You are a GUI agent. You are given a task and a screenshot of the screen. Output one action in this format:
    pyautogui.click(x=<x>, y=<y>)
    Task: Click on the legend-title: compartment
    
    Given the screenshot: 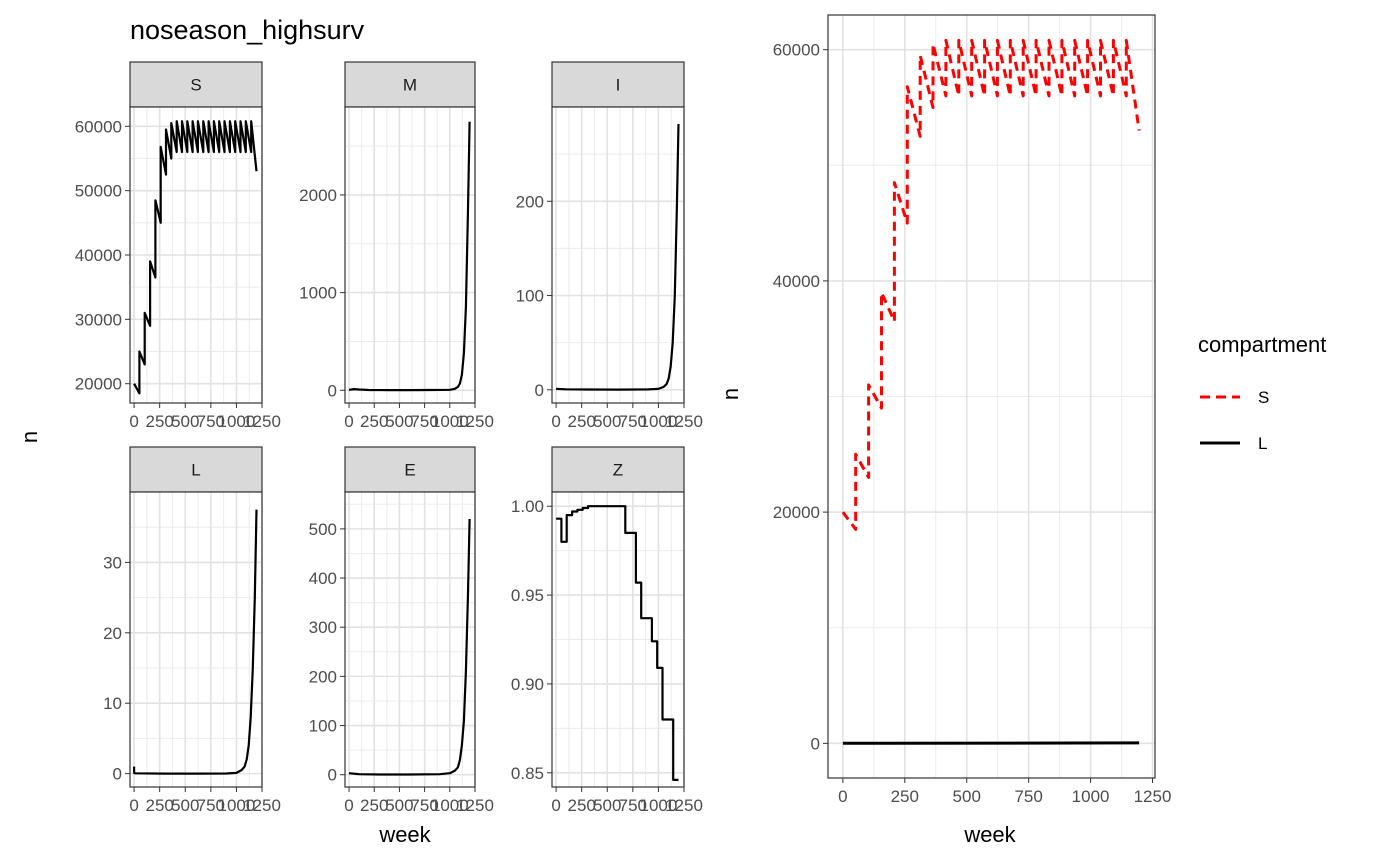 What is the action you would take?
    pyautogui.click(x=1262, y=344)
    